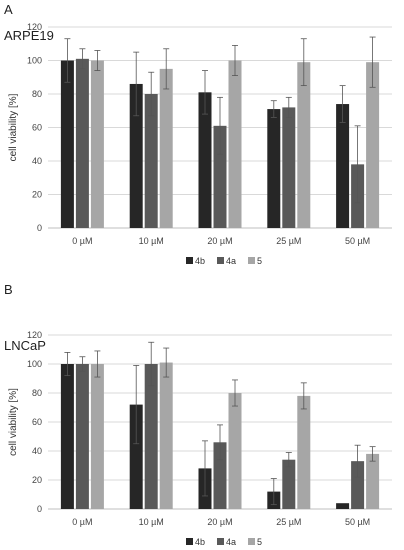 This screenshot has height=550, width=404. I want to click on panel-label: B, so click(8, 289).